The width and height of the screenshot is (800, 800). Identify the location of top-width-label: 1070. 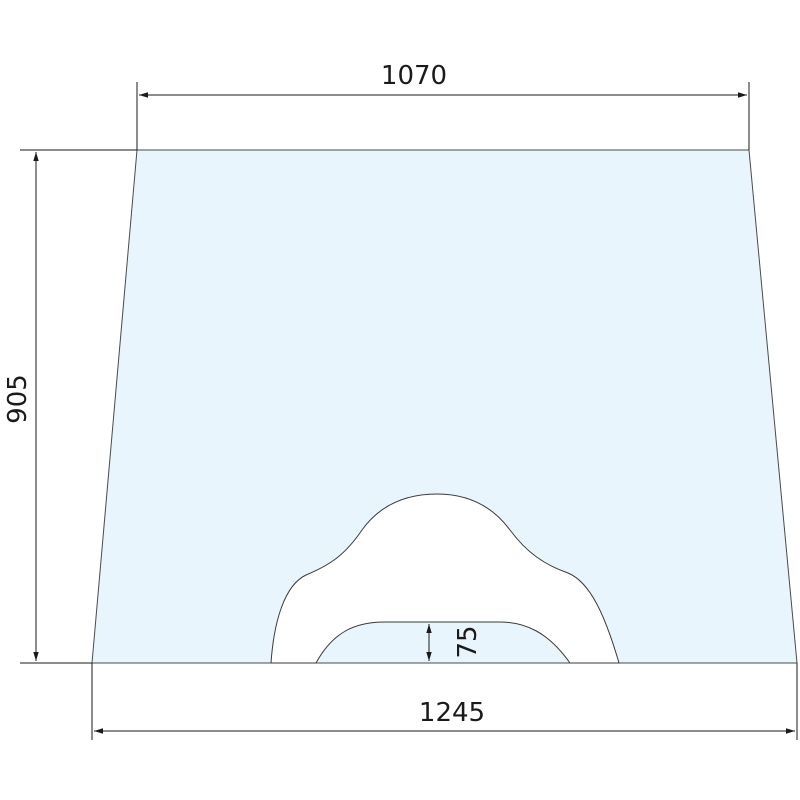
(414, 76).